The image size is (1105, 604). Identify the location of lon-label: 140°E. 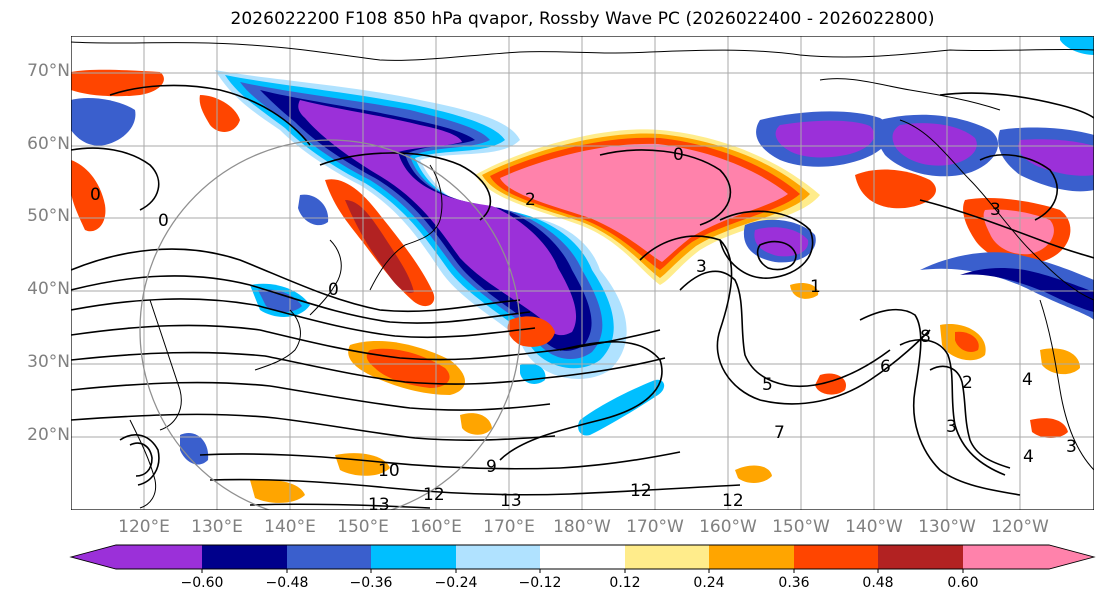
(290, 527).